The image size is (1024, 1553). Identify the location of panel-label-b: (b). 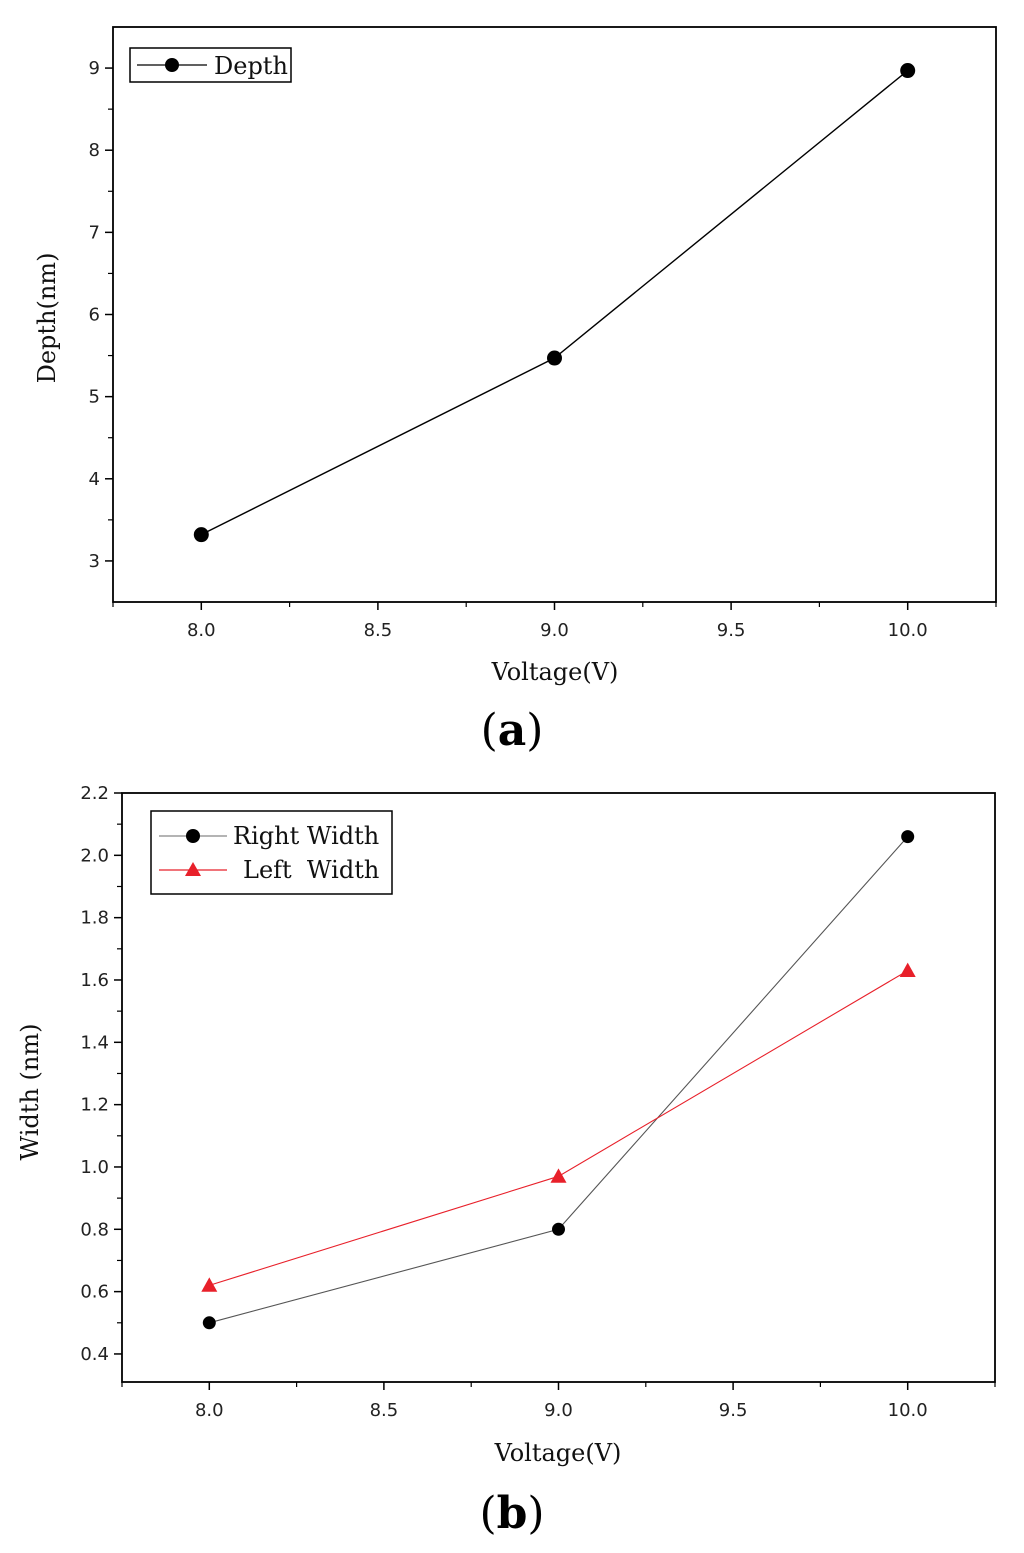
(511, 1513).